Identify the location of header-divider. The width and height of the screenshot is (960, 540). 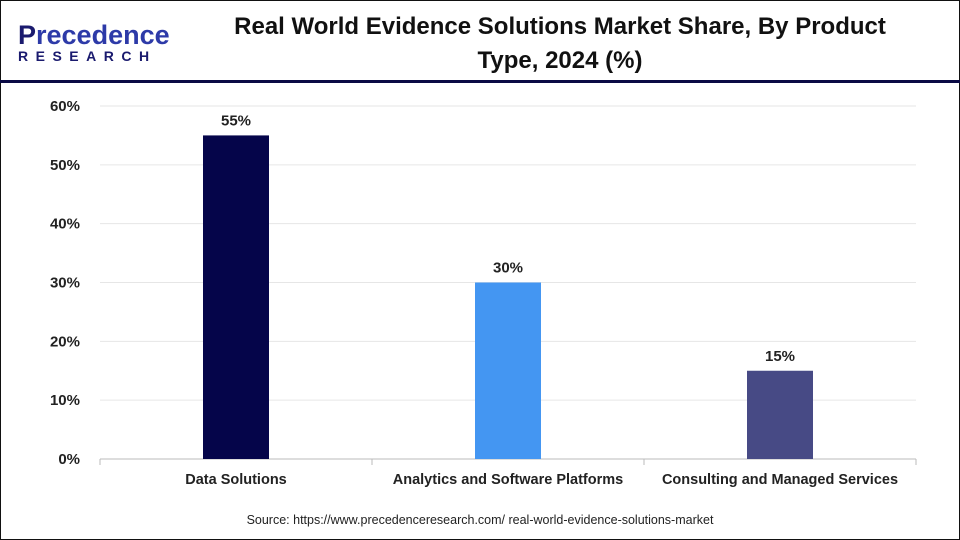
(480, 81).